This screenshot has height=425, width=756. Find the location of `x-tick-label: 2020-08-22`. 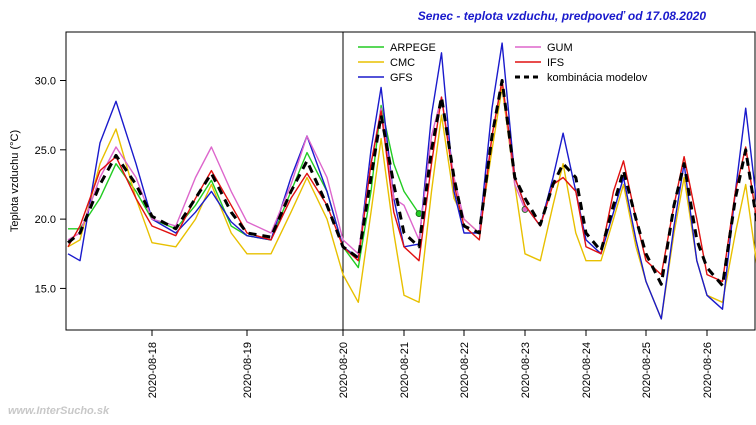

x-tick-label: 2020-08-22 is located at coordinates (465, 370).